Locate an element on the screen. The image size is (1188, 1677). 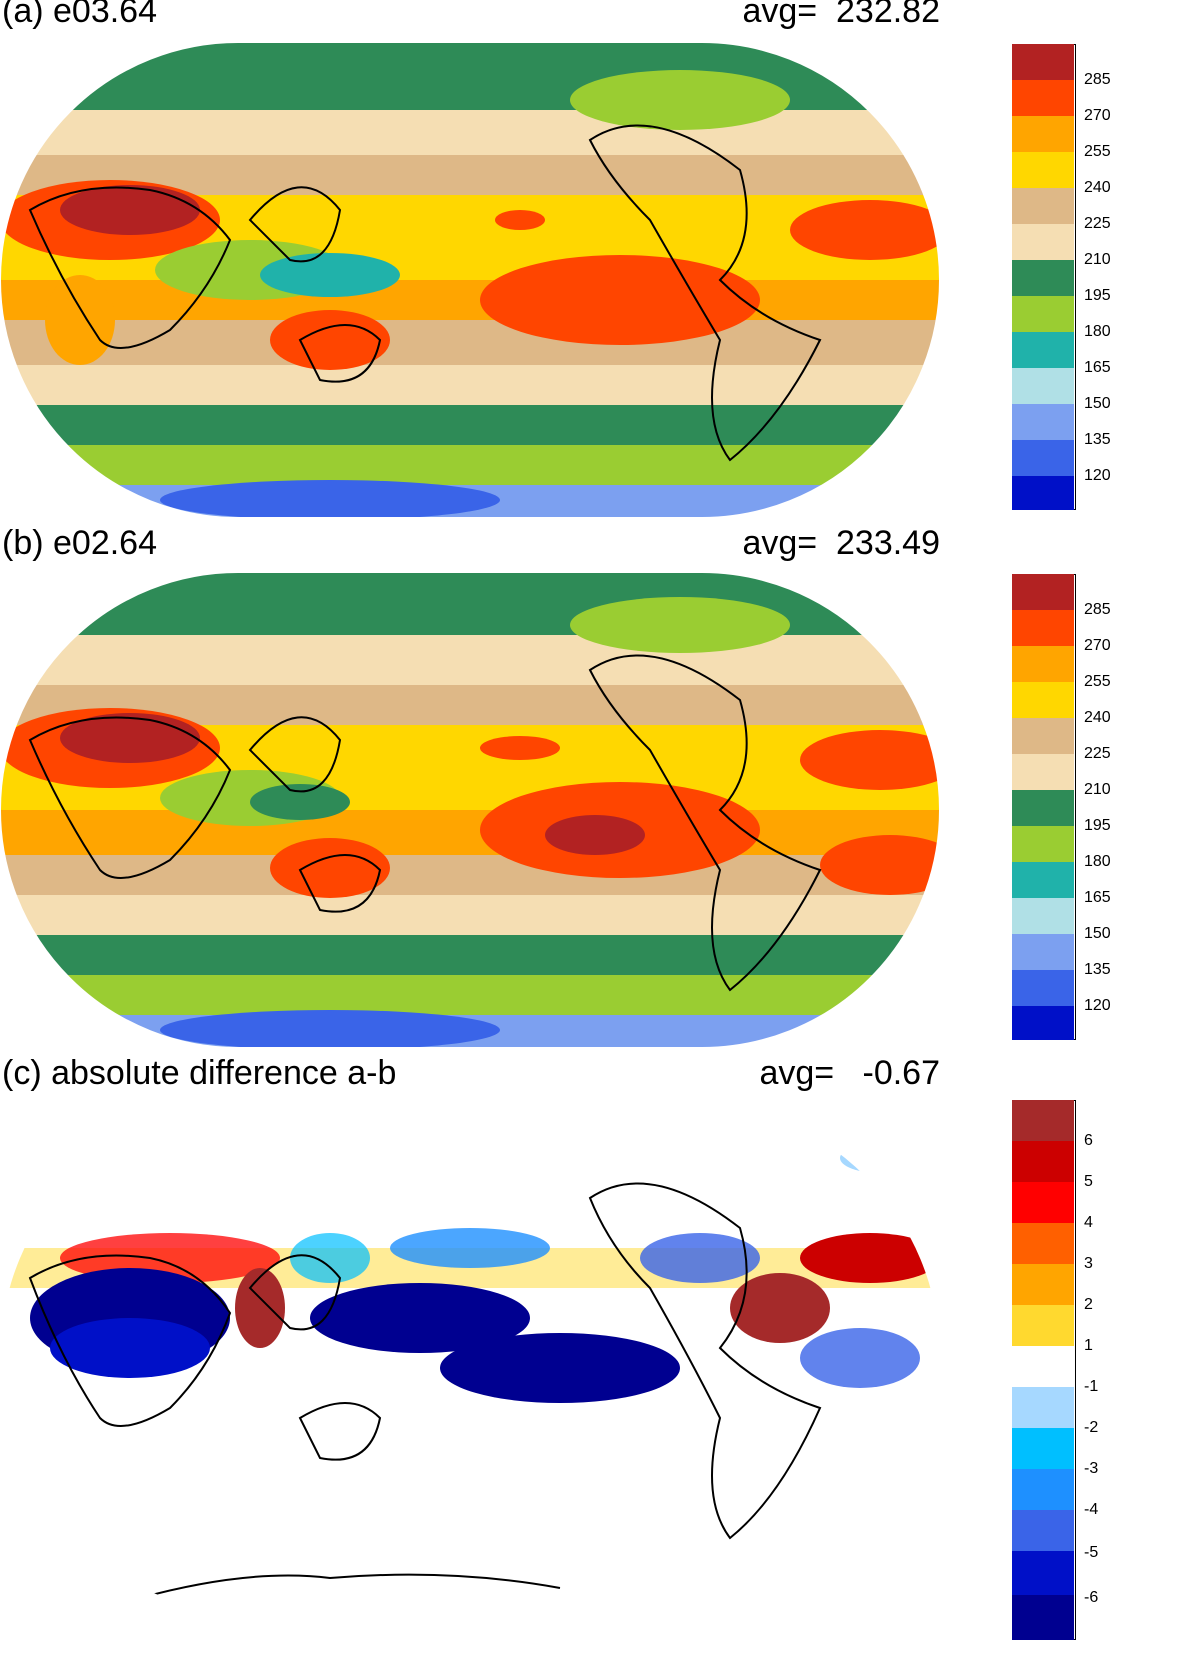
panel-title: (c) absolute difference a-b is located at coordinates (199, 1073).